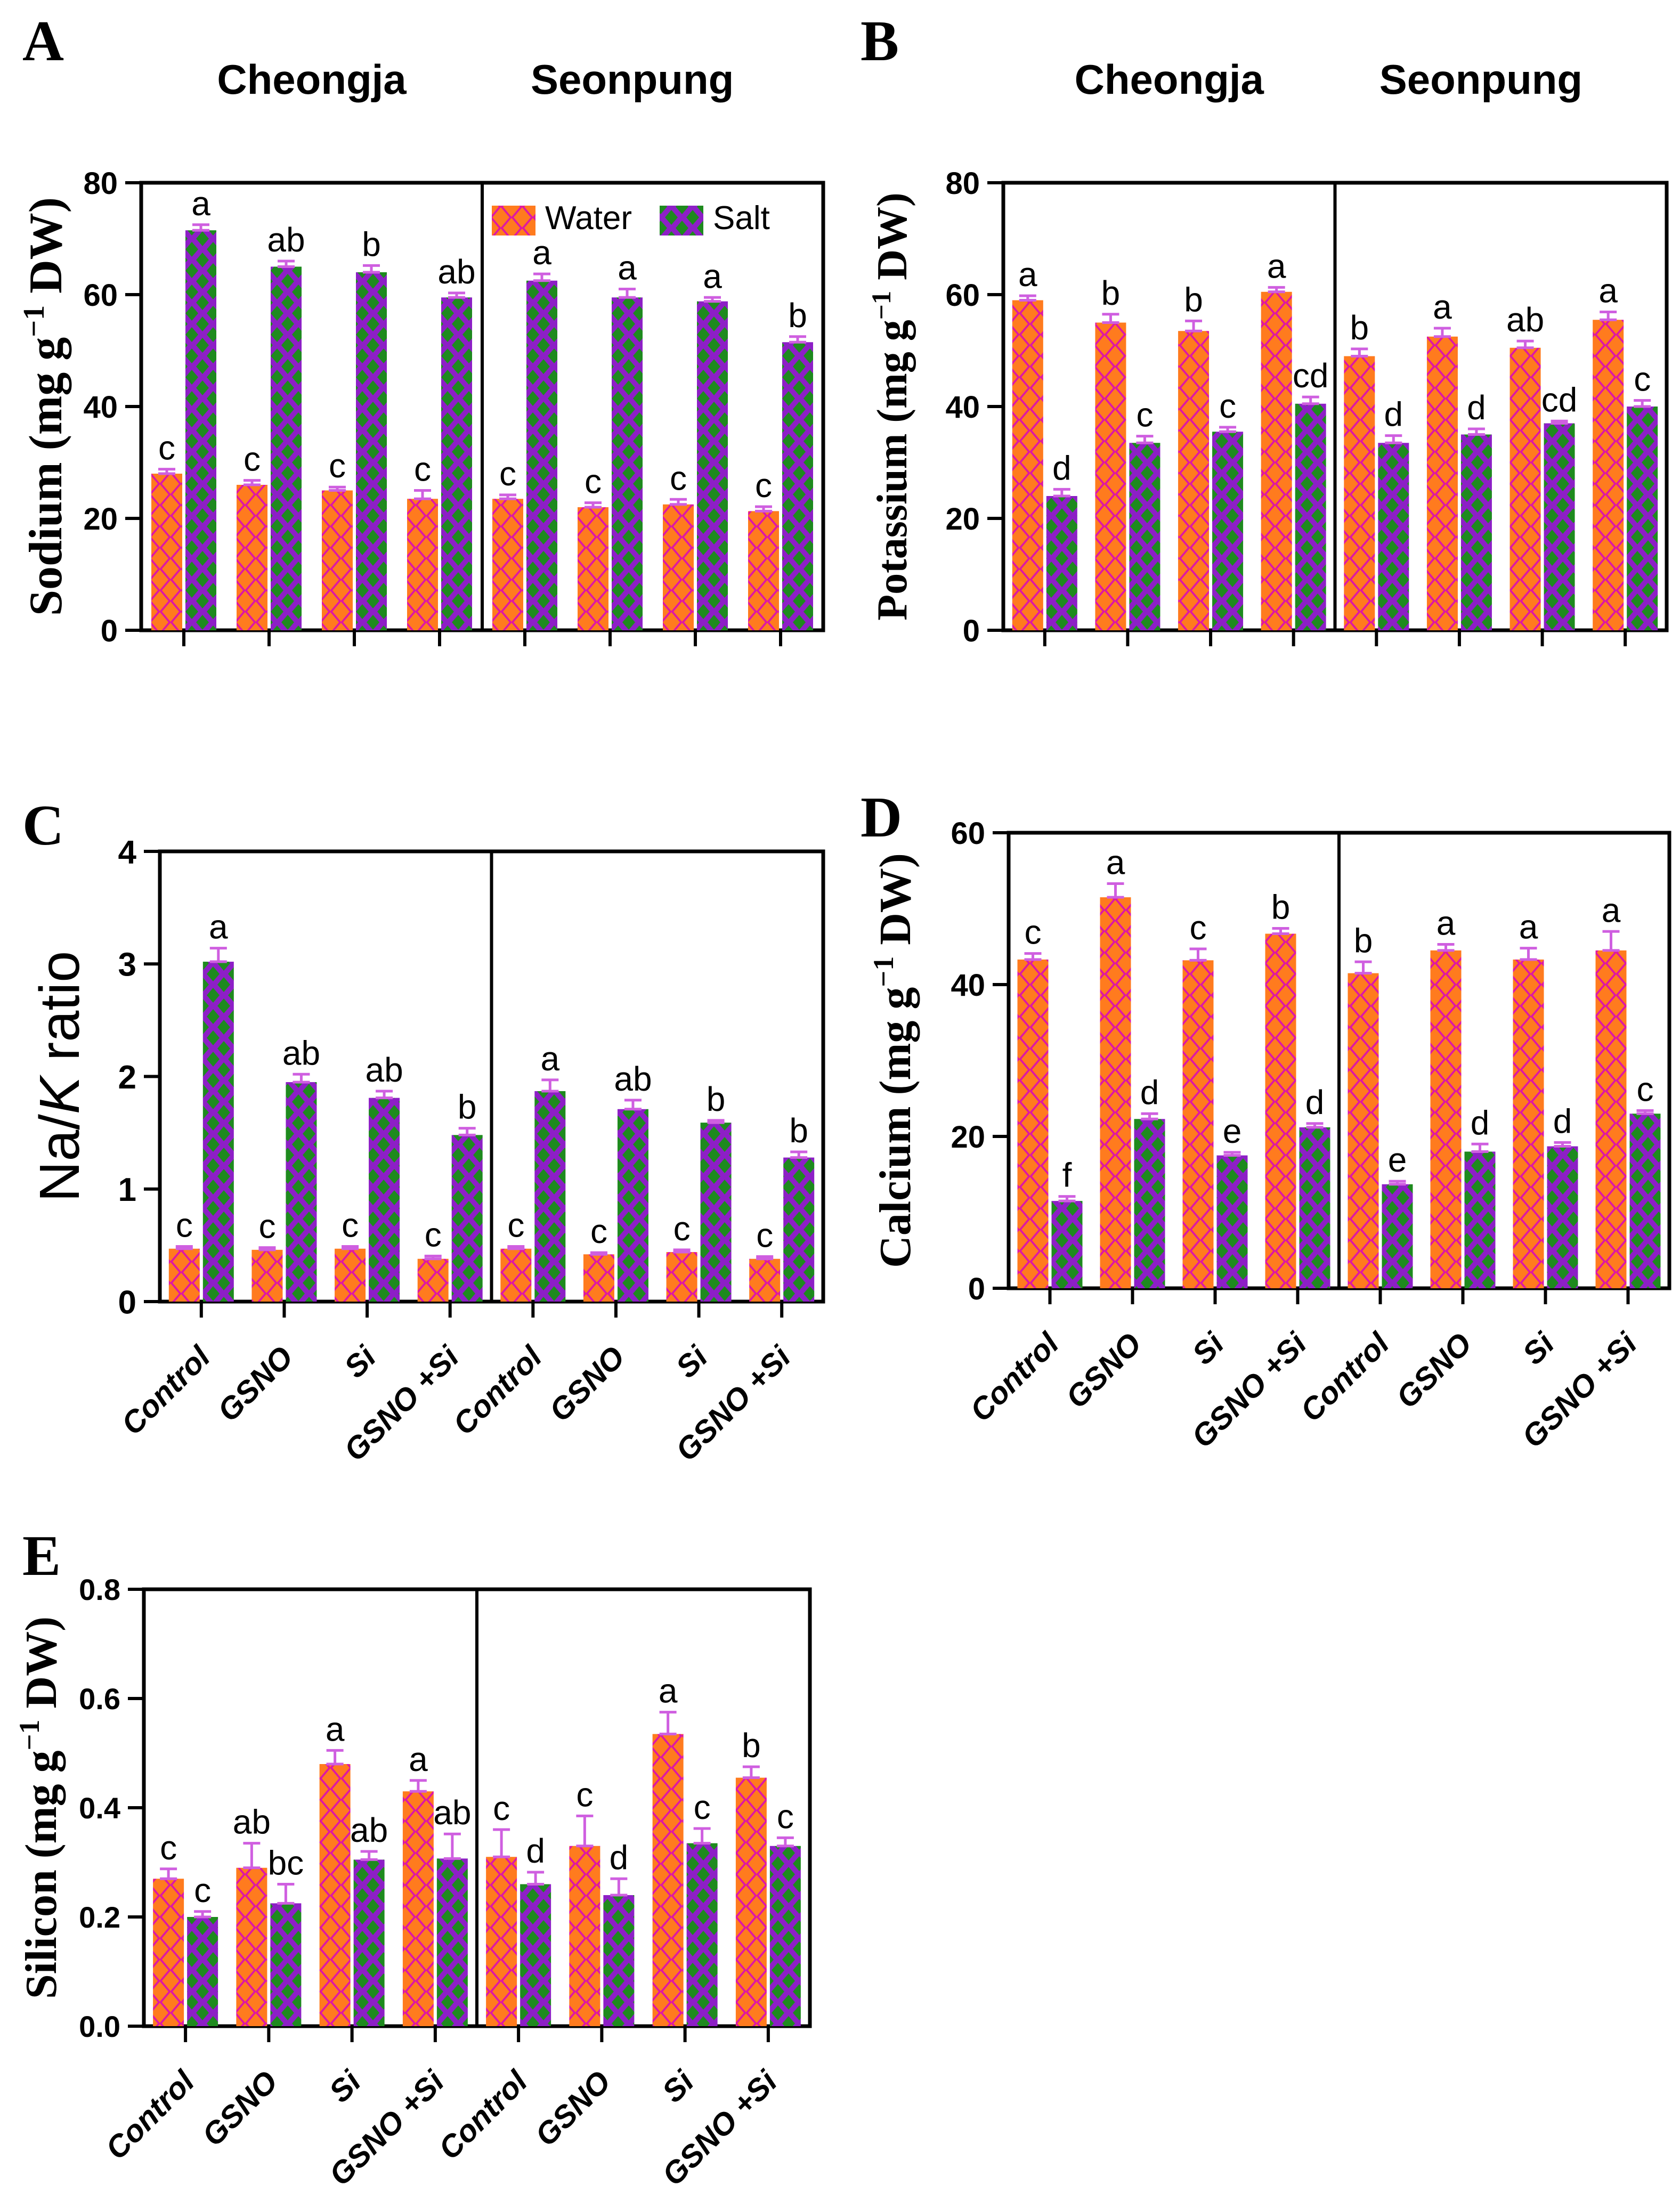 This screenshot has width=1680, height=2194. I want to click on y-tick-label: 4, so click(127, 852).